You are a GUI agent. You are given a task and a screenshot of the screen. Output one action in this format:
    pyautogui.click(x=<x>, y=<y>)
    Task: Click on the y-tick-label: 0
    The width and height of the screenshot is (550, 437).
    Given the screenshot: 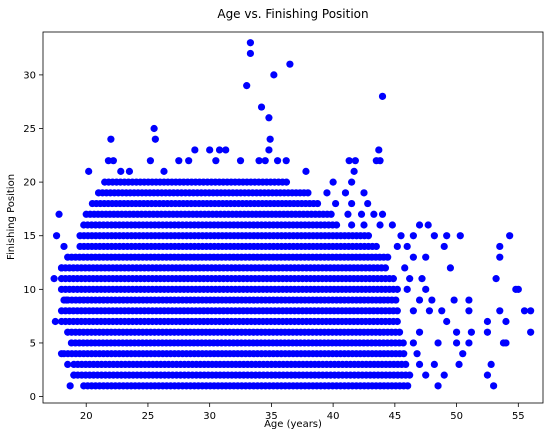 What is the action you would take?
    pyautogui.click(x=33, y=397)
    